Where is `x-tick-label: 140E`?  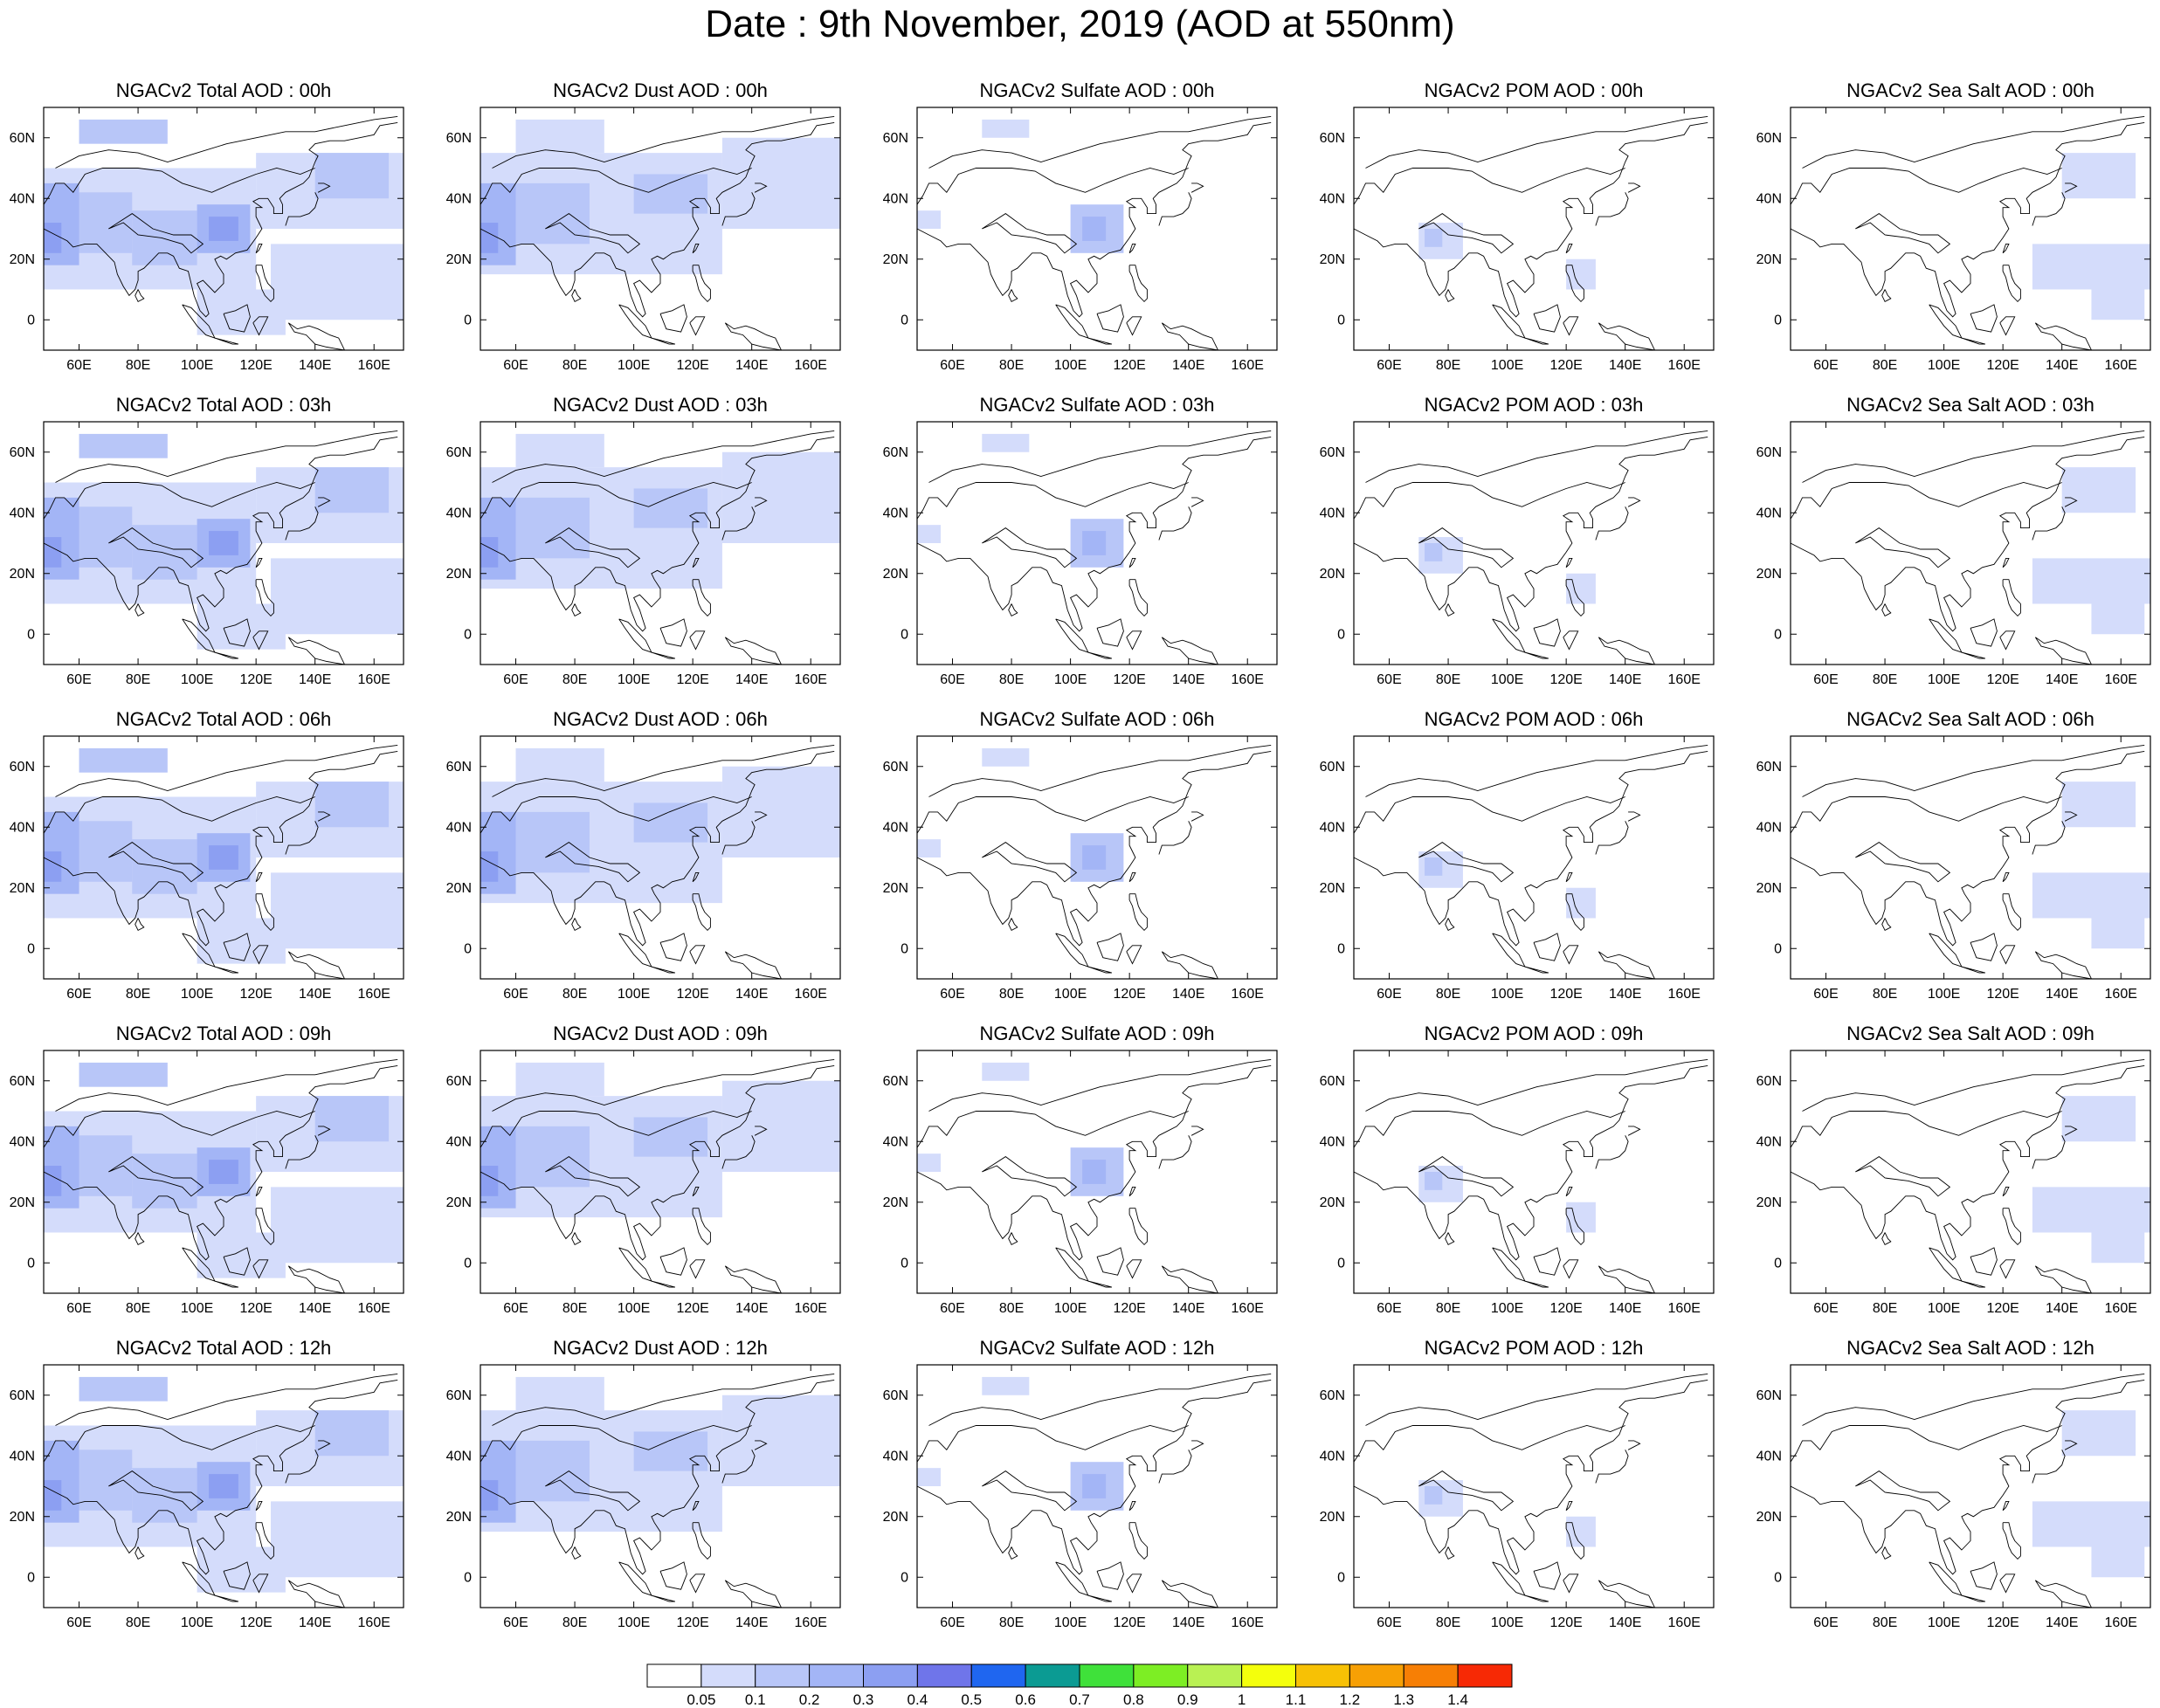 x-tick-label: 140E is located at coordinates (2062, 994).